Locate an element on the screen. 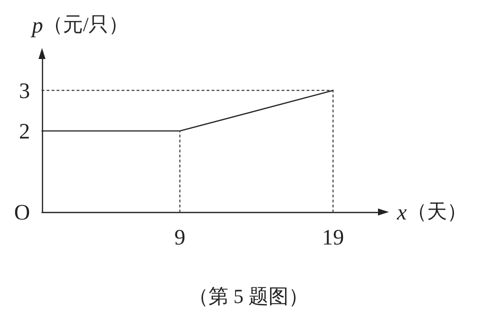  y-tick-label: 2 is located at coordinates (24, 131).